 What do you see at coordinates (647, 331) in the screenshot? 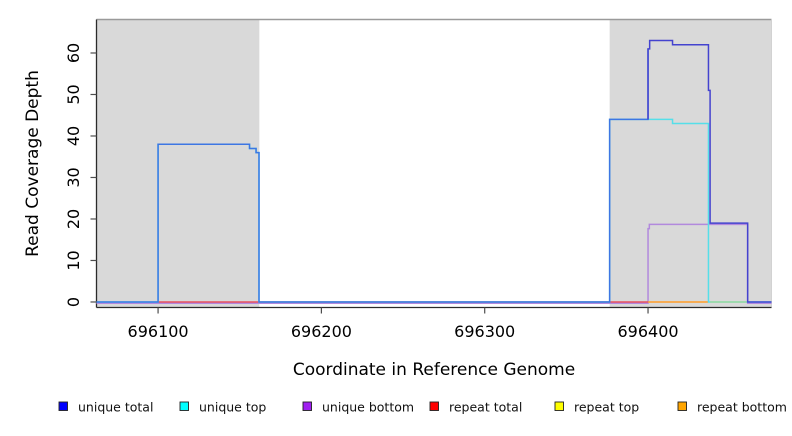
I see `x-tick-label: 696400` at bounding box center [647, 331].